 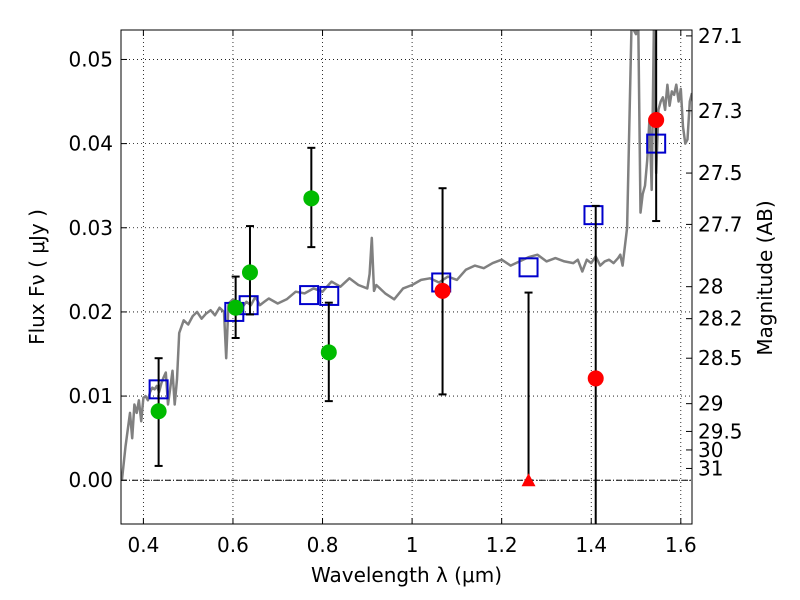 I want to click on y-axis-title: Flux Fν ( μJy ), so click(x=37, y=277).